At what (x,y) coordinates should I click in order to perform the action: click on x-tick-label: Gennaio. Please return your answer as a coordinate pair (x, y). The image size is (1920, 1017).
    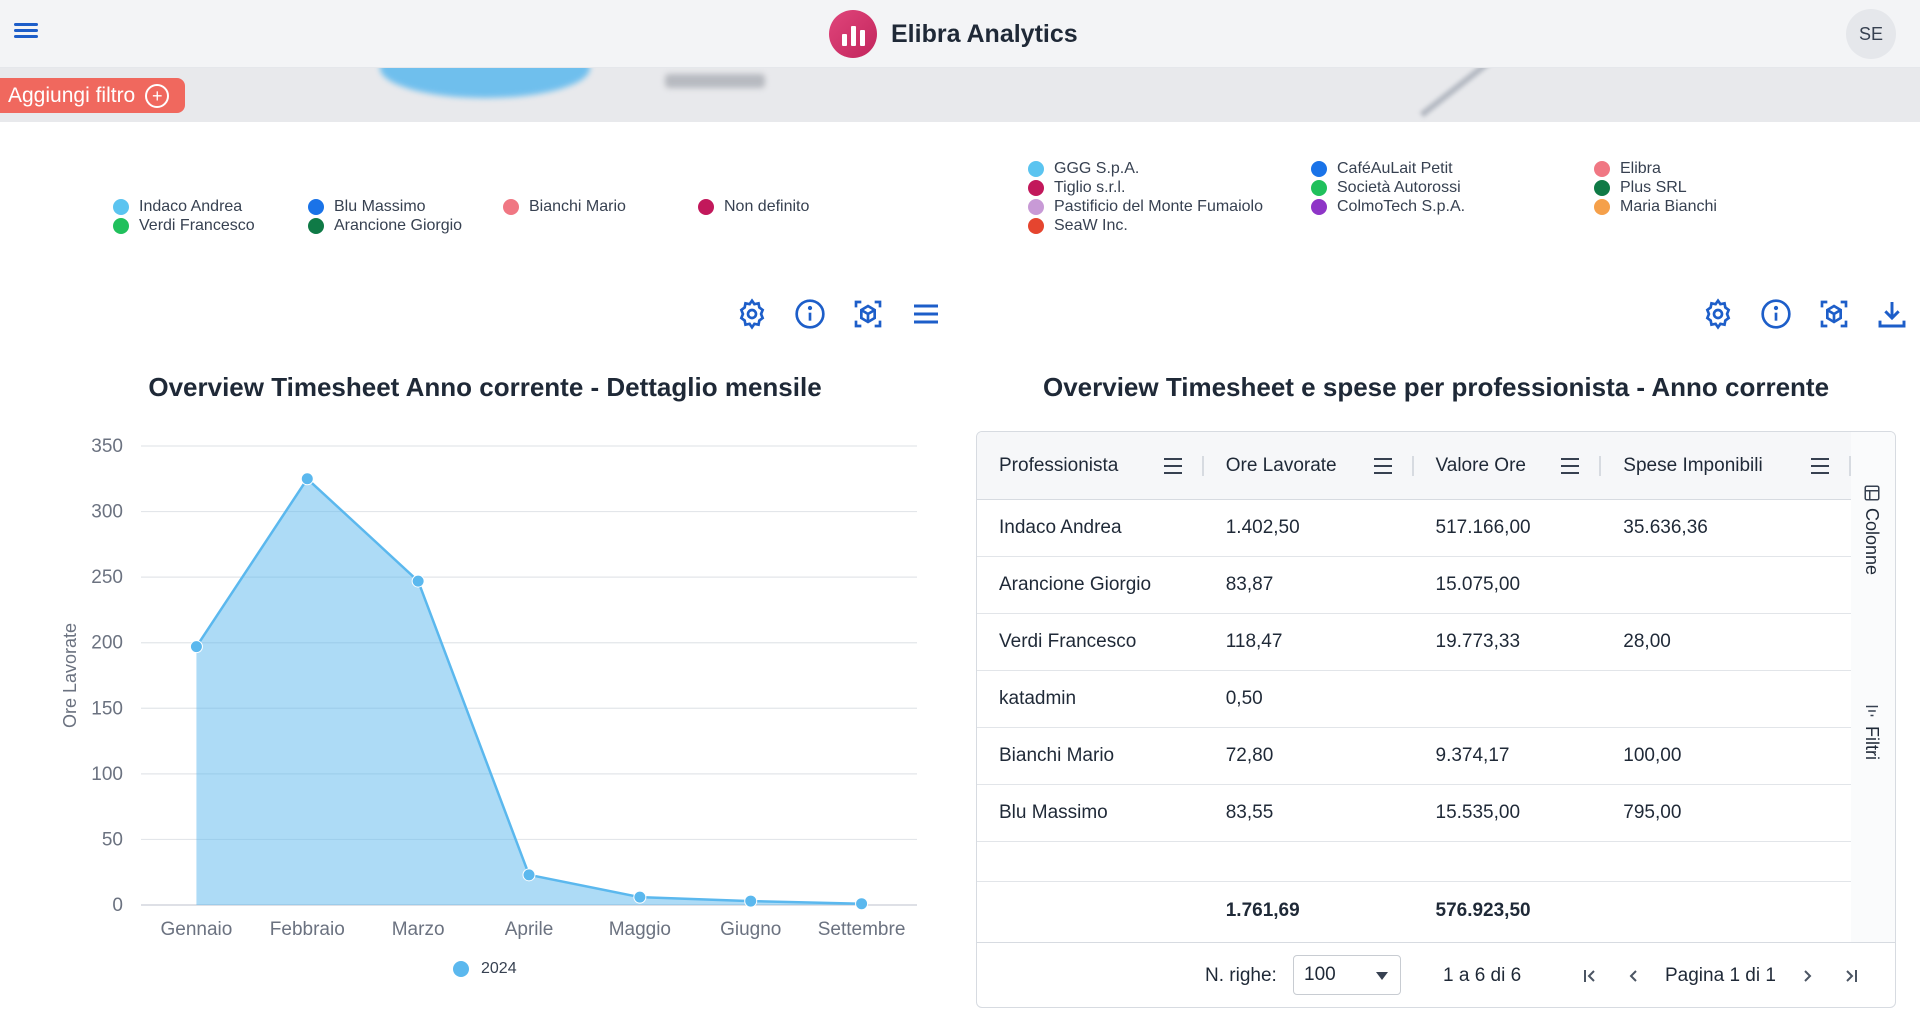
    Looking at the image, I should click on (197, 929).